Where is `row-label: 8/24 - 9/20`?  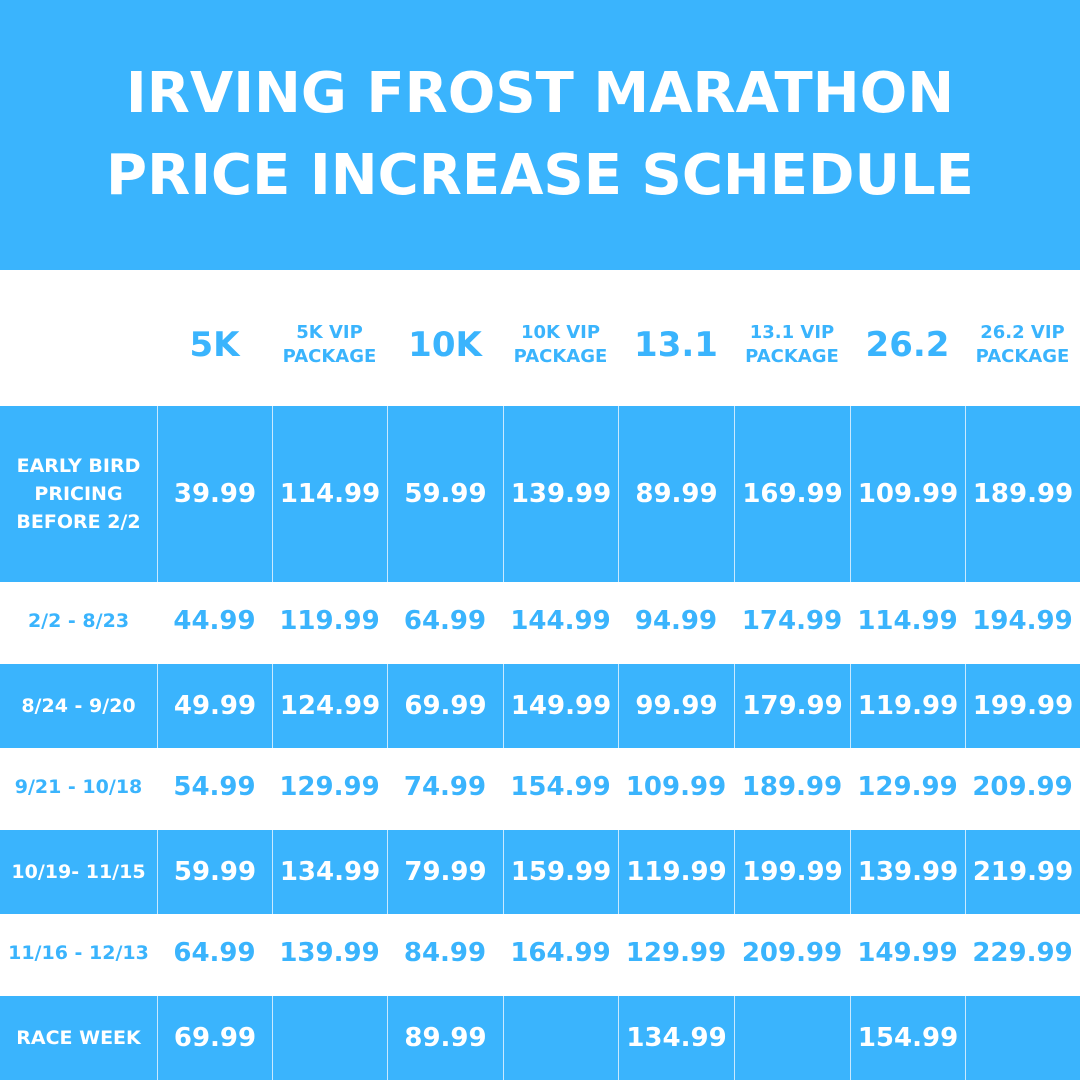 row-label: 8/24 - 9/20 is located at coordinates (78, 706).